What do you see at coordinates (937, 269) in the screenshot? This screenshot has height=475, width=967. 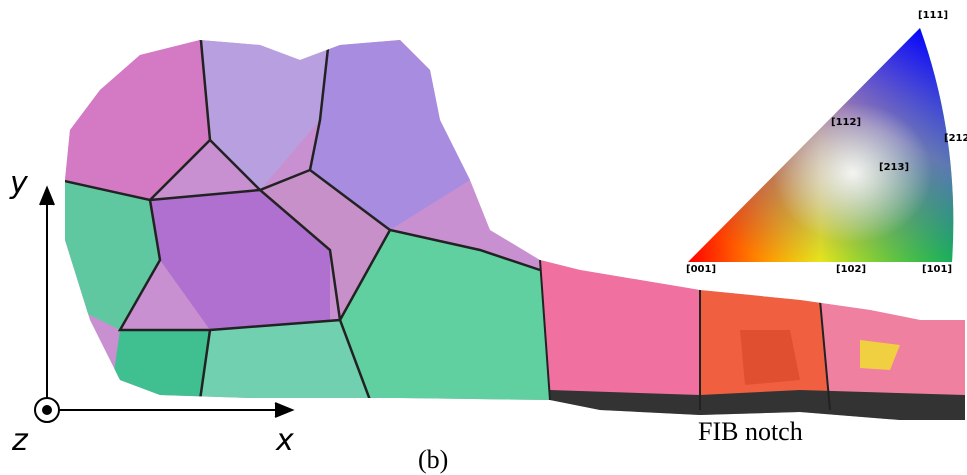 I see `pole-label: [101]` at bounding box center [937, 269].